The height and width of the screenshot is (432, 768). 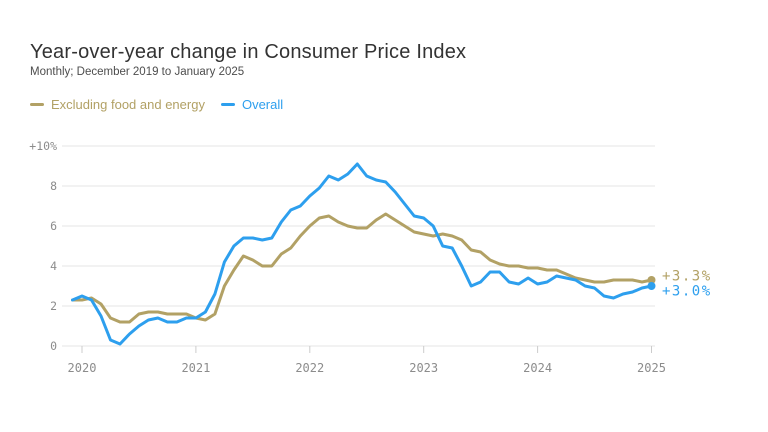 What do you see at coordinates (137, 72) in the screenshot?
I see `chart-subtitle: Monthly; December 2019 to January 2025` at bounding box center [137, 72].